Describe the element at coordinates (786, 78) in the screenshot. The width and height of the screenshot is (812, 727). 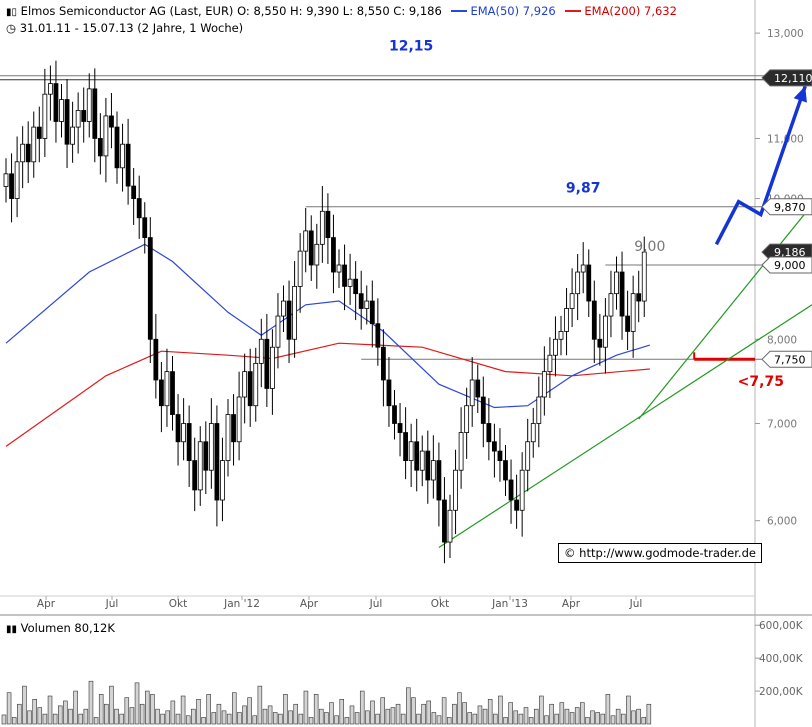
I see `price-label: 12,110` at that location.